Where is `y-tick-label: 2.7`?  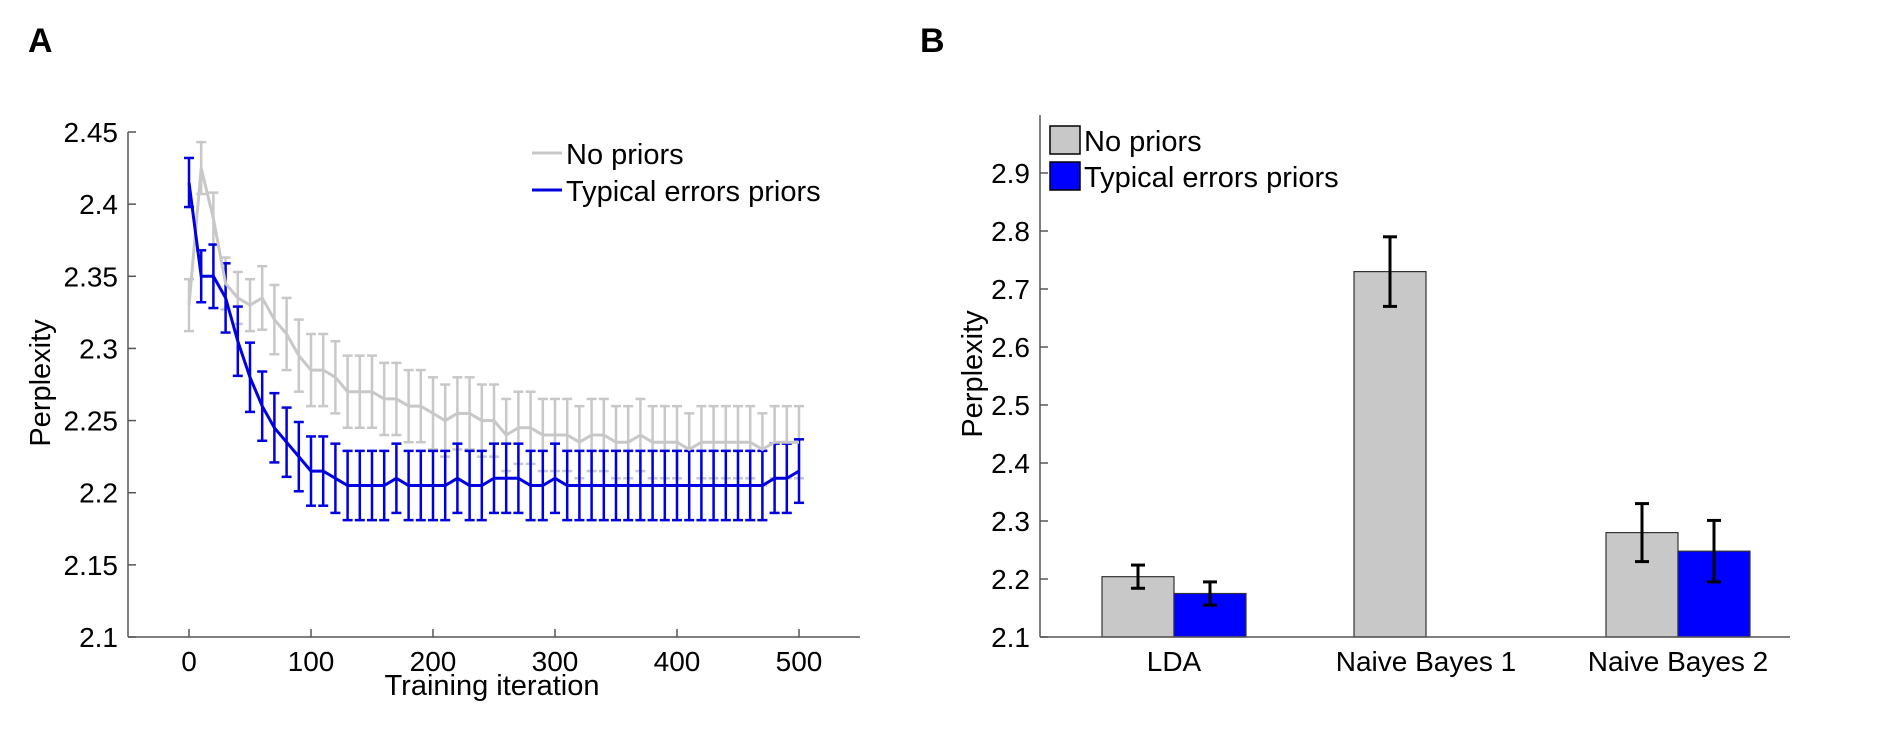
y-tick-label: 2.7 is located at coordinates (1010, 289).